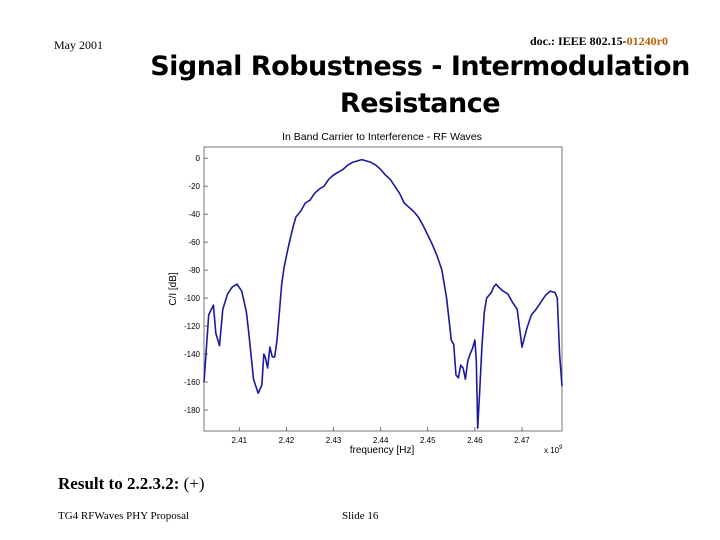 The height and width of the screenshot is (540, 720). Describe the element at coordinates (173, 289) in the screenshot. I see `y-axis-label: C/I [dB]` at that location.